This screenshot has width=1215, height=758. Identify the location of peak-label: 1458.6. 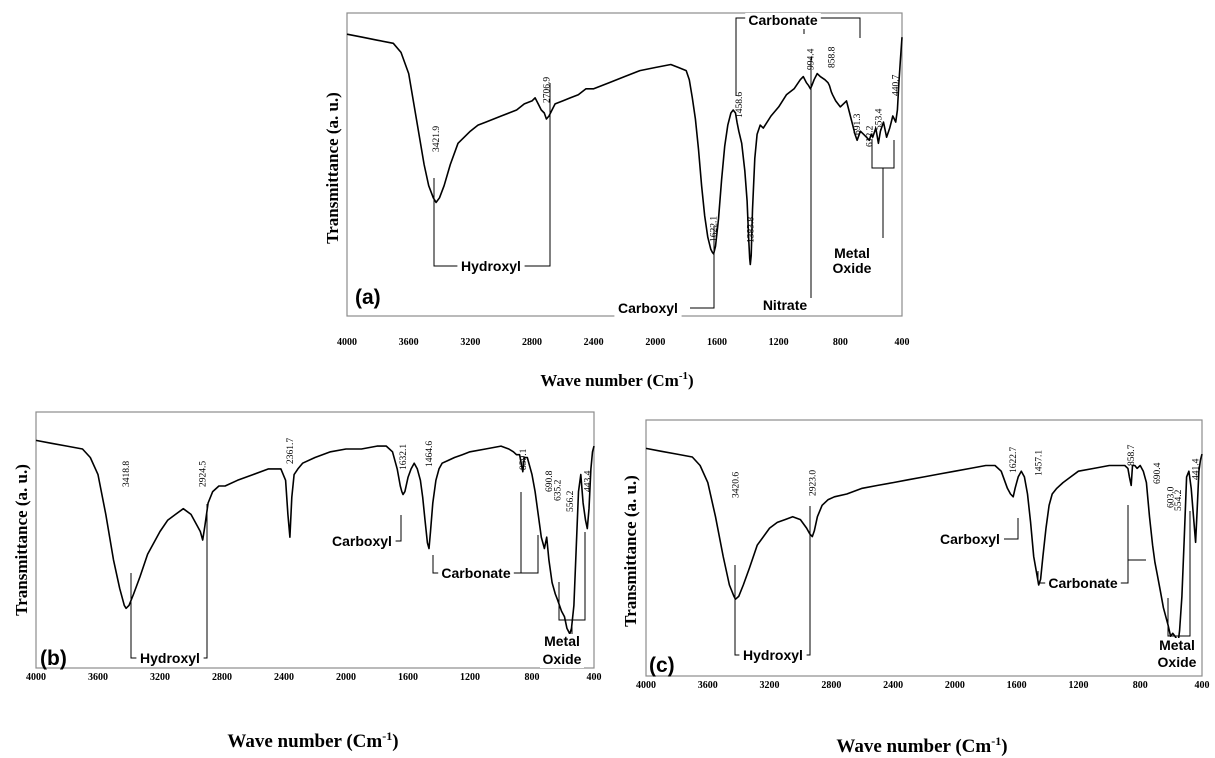
(740, 105).